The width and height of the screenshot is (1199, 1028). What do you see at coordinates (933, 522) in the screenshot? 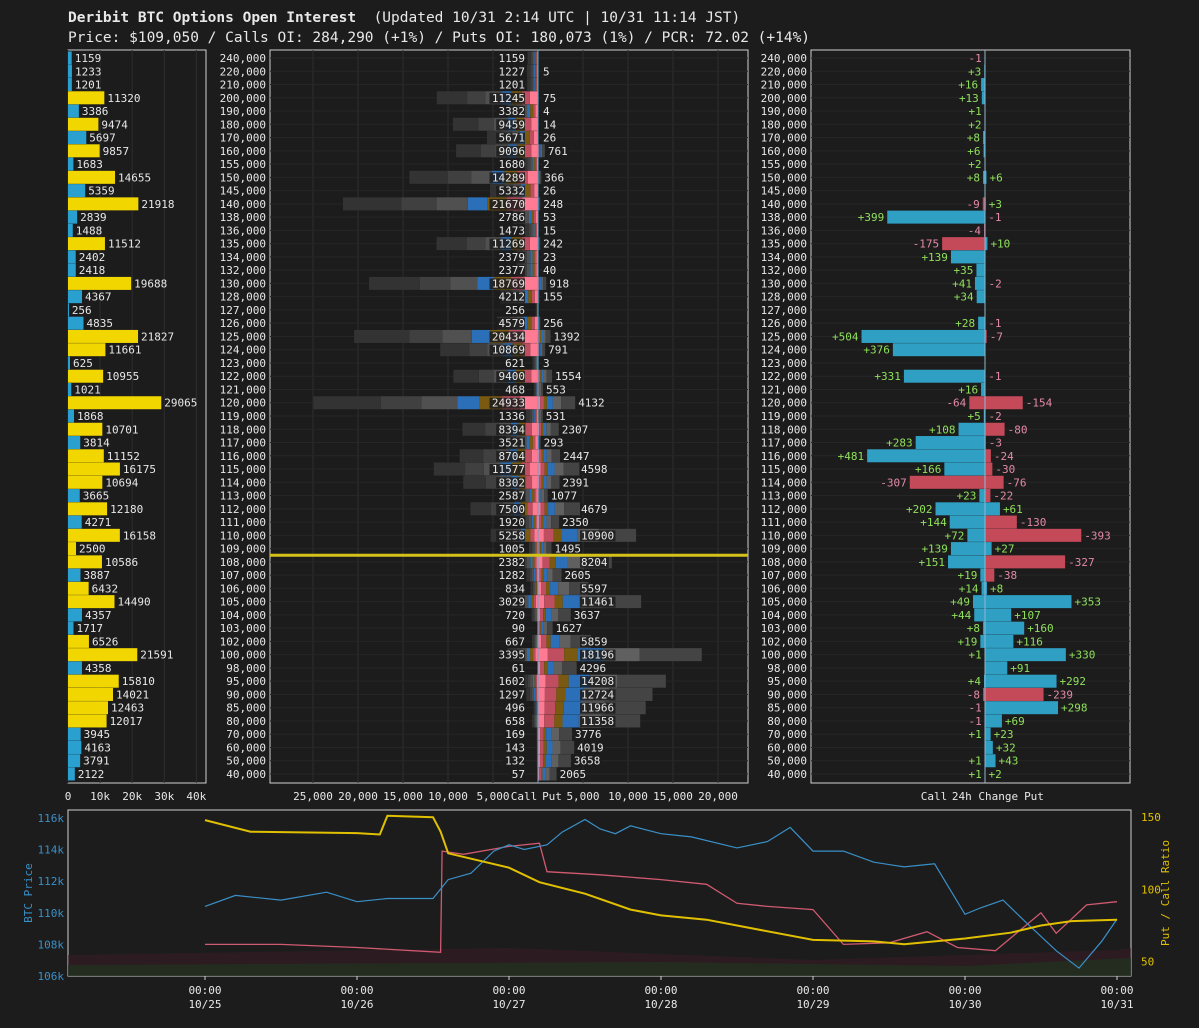
I see `delta-call-label: +144` at bounding box center [933, 522].